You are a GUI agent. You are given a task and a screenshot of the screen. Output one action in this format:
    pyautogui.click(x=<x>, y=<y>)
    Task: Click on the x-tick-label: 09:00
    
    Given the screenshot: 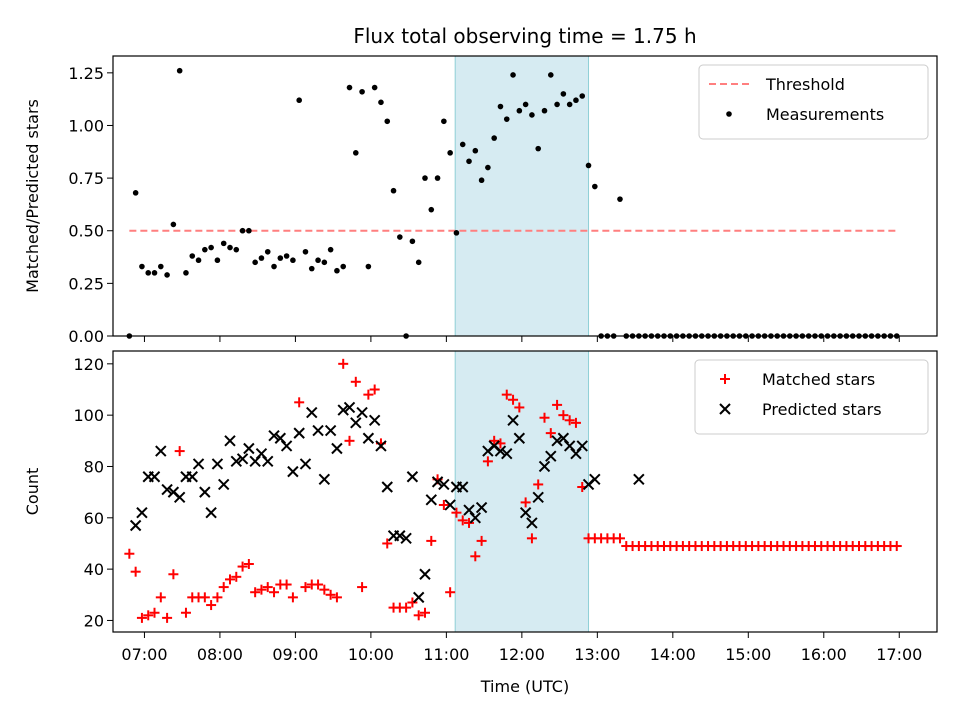 What is the action you would take?
    pyautogui.click(x=295, y=654)
    